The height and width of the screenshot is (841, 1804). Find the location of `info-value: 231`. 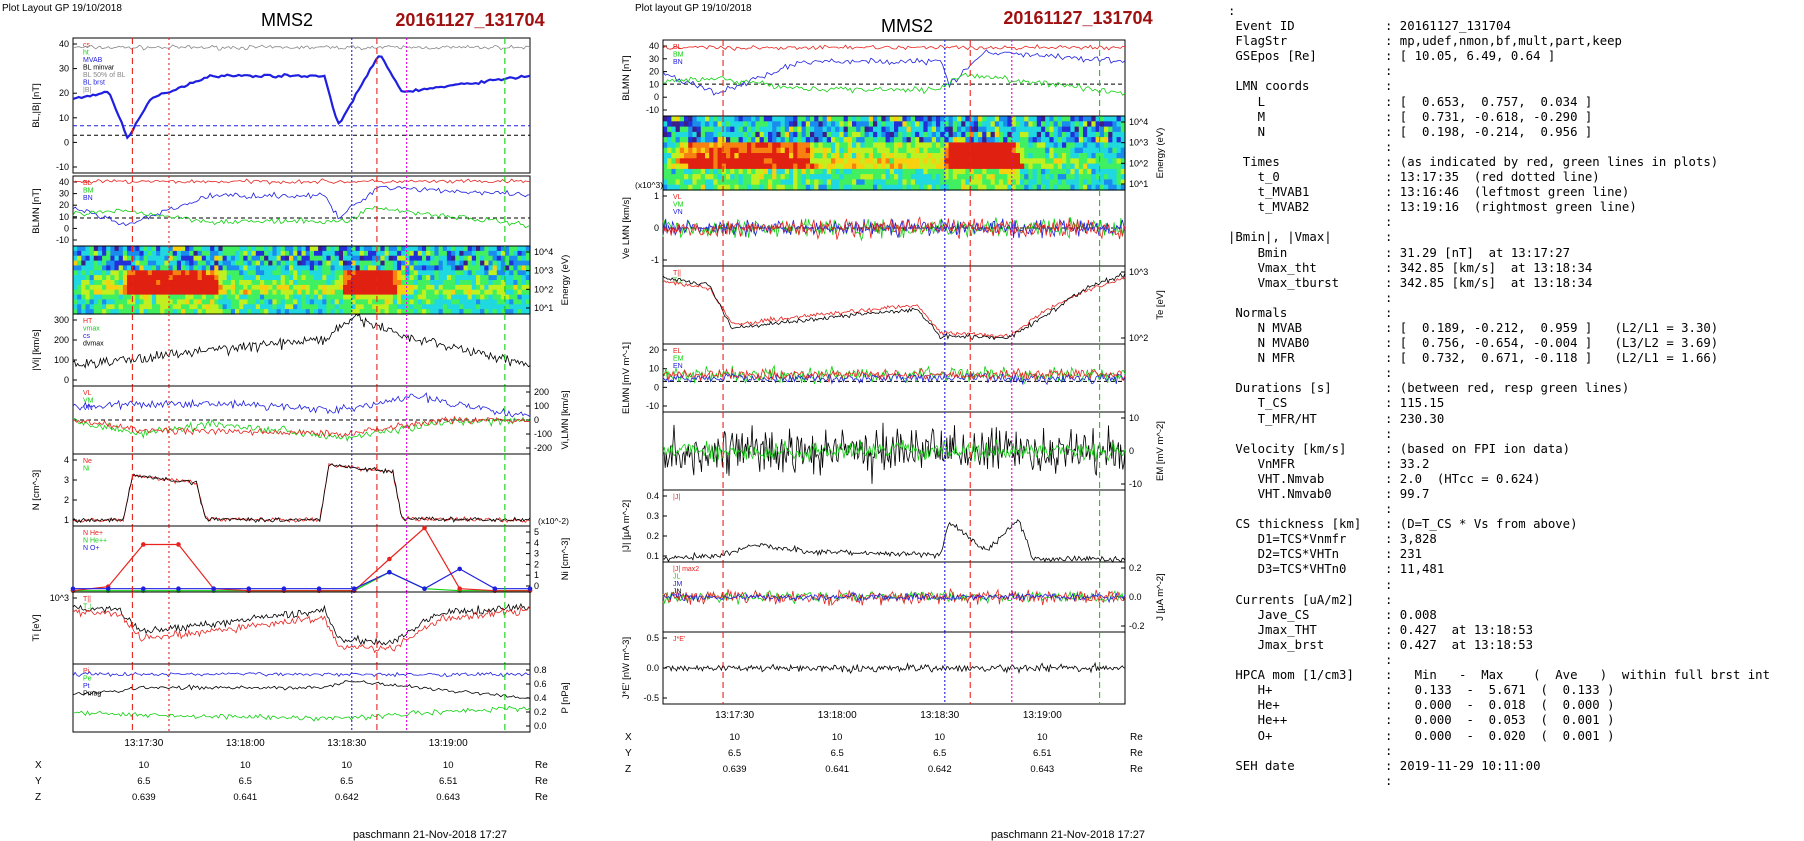

info-value: 231 is located at coordinates (1407, 554).